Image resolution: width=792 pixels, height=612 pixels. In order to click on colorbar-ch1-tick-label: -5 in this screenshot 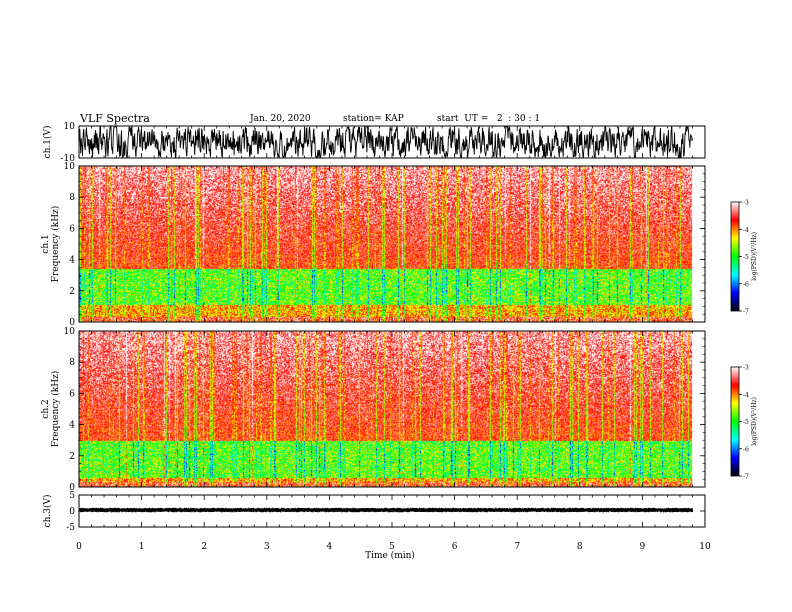, I will do `click(746, 257)`.